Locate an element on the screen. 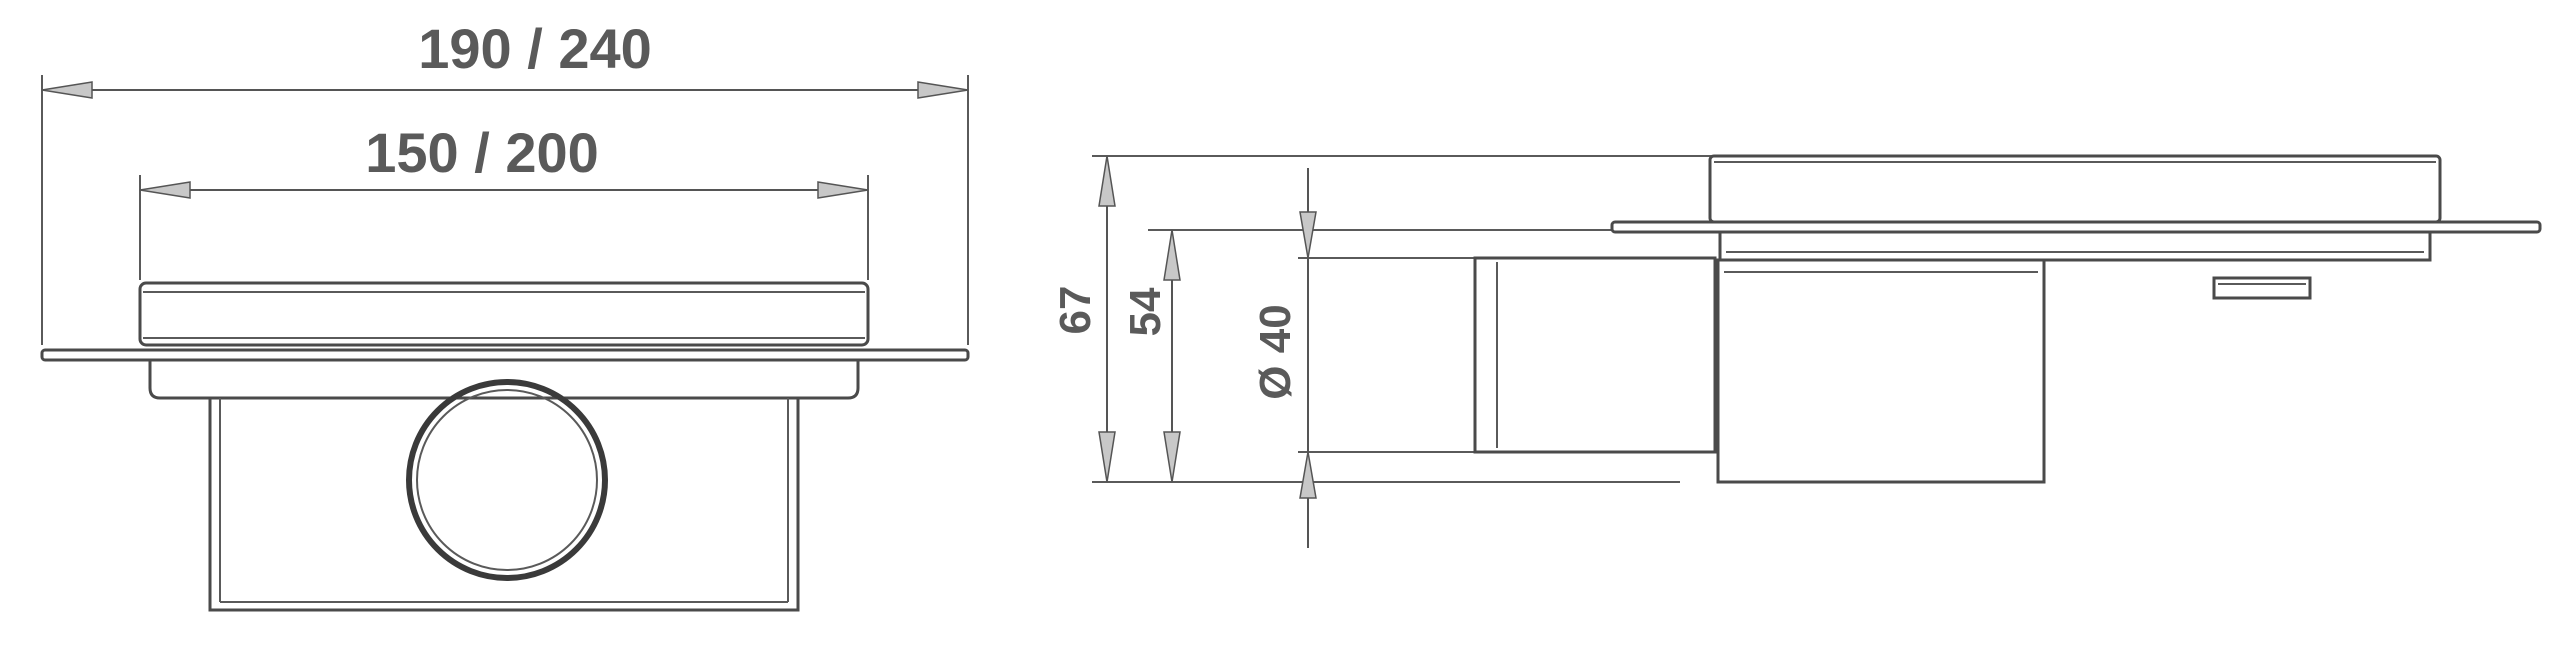 This screenshot has height=650, width=2560. side-channel-body is located at coordinates (2074, 358).